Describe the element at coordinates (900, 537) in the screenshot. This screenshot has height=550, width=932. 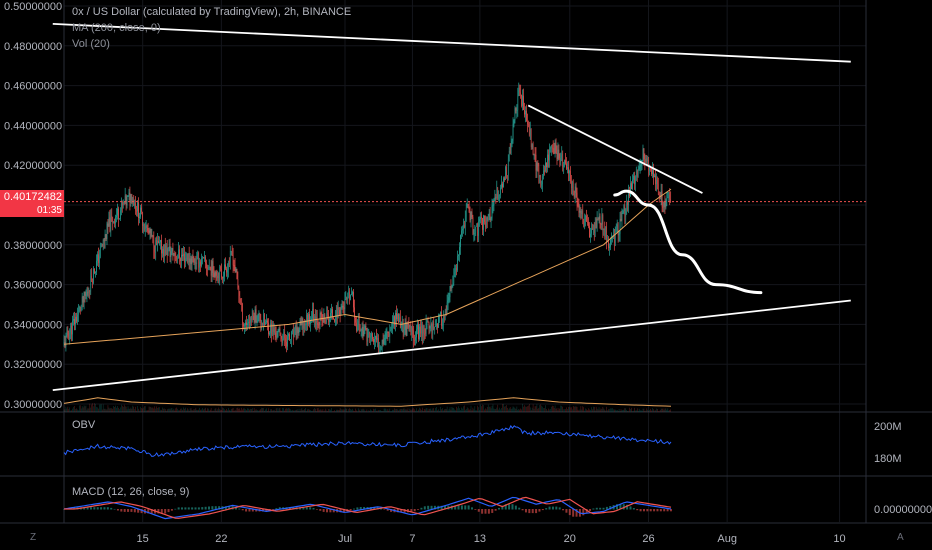
I see `auto-scale-icon: A` at that location.